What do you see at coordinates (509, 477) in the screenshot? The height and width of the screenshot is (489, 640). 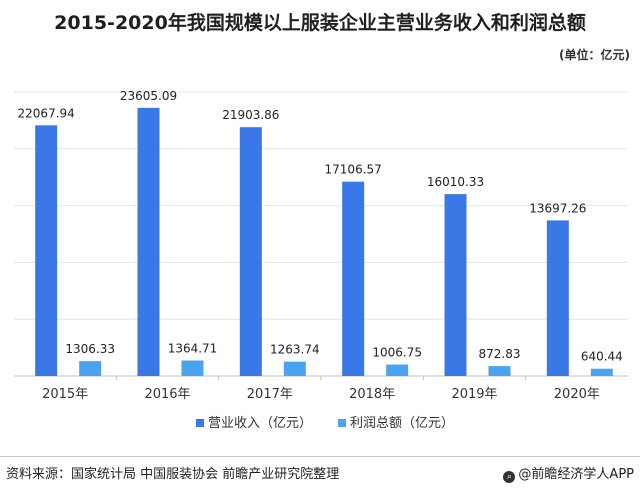 I see `magnifier-icon: ⌕` at bounding box center [509, 477].